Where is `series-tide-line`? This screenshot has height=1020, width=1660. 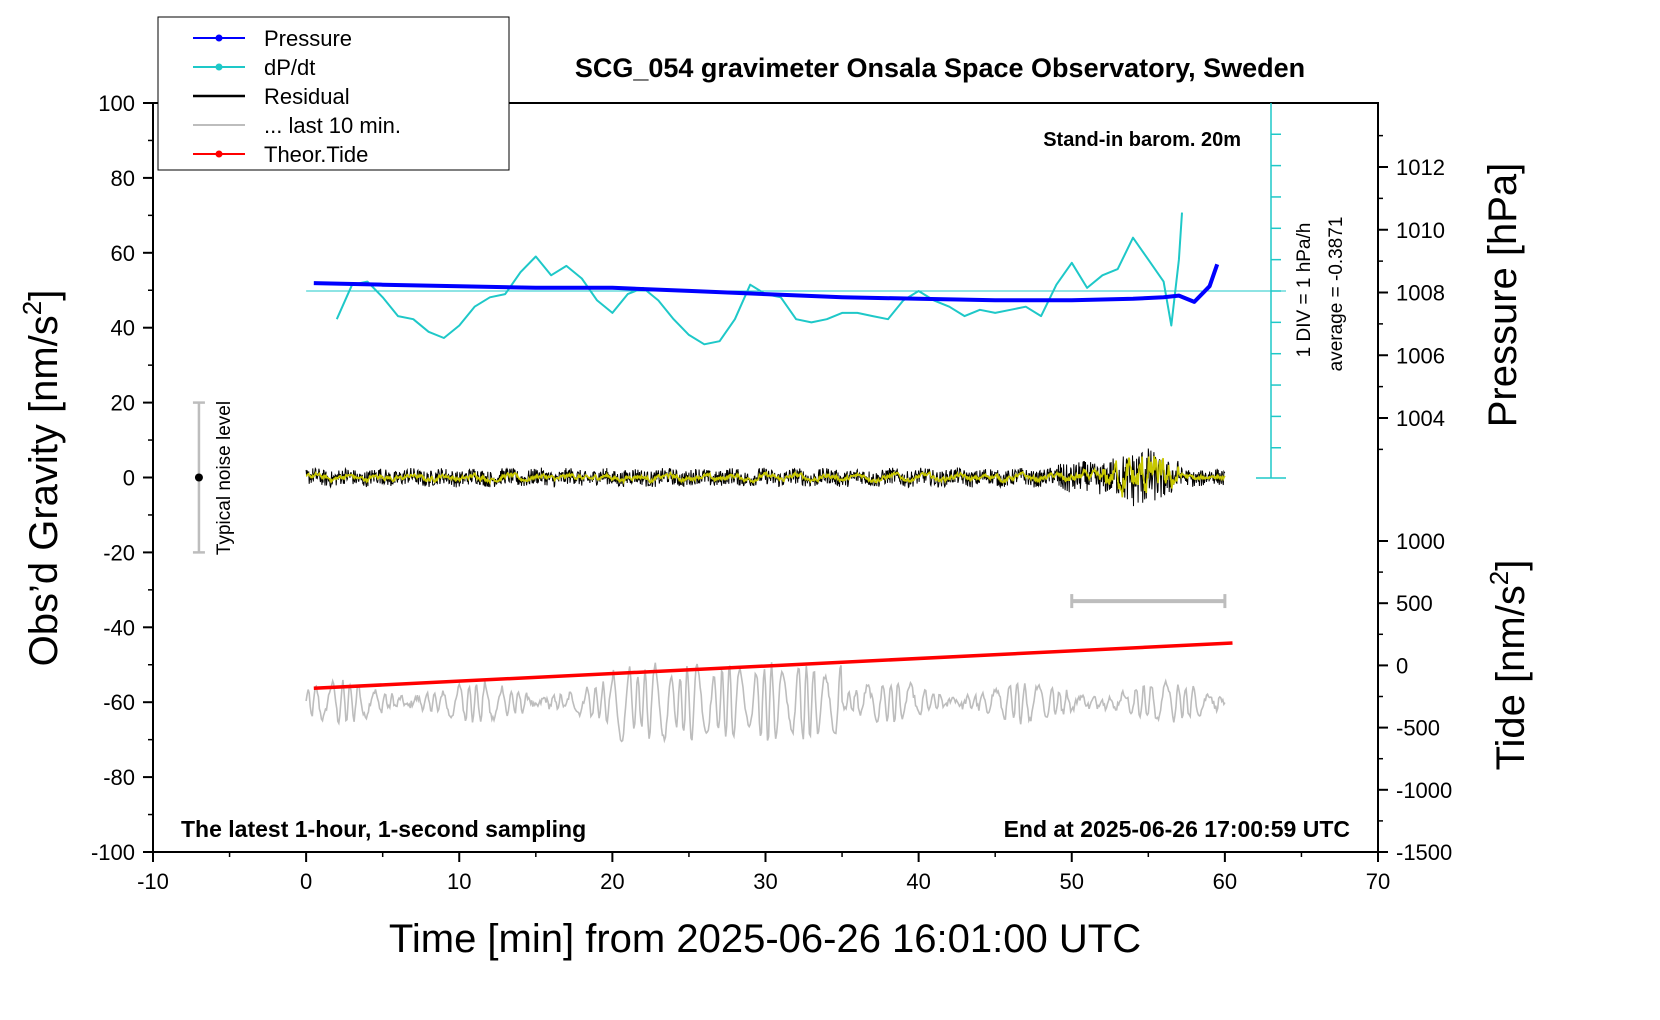 series-tide-line is located at coordinates (773, 666).